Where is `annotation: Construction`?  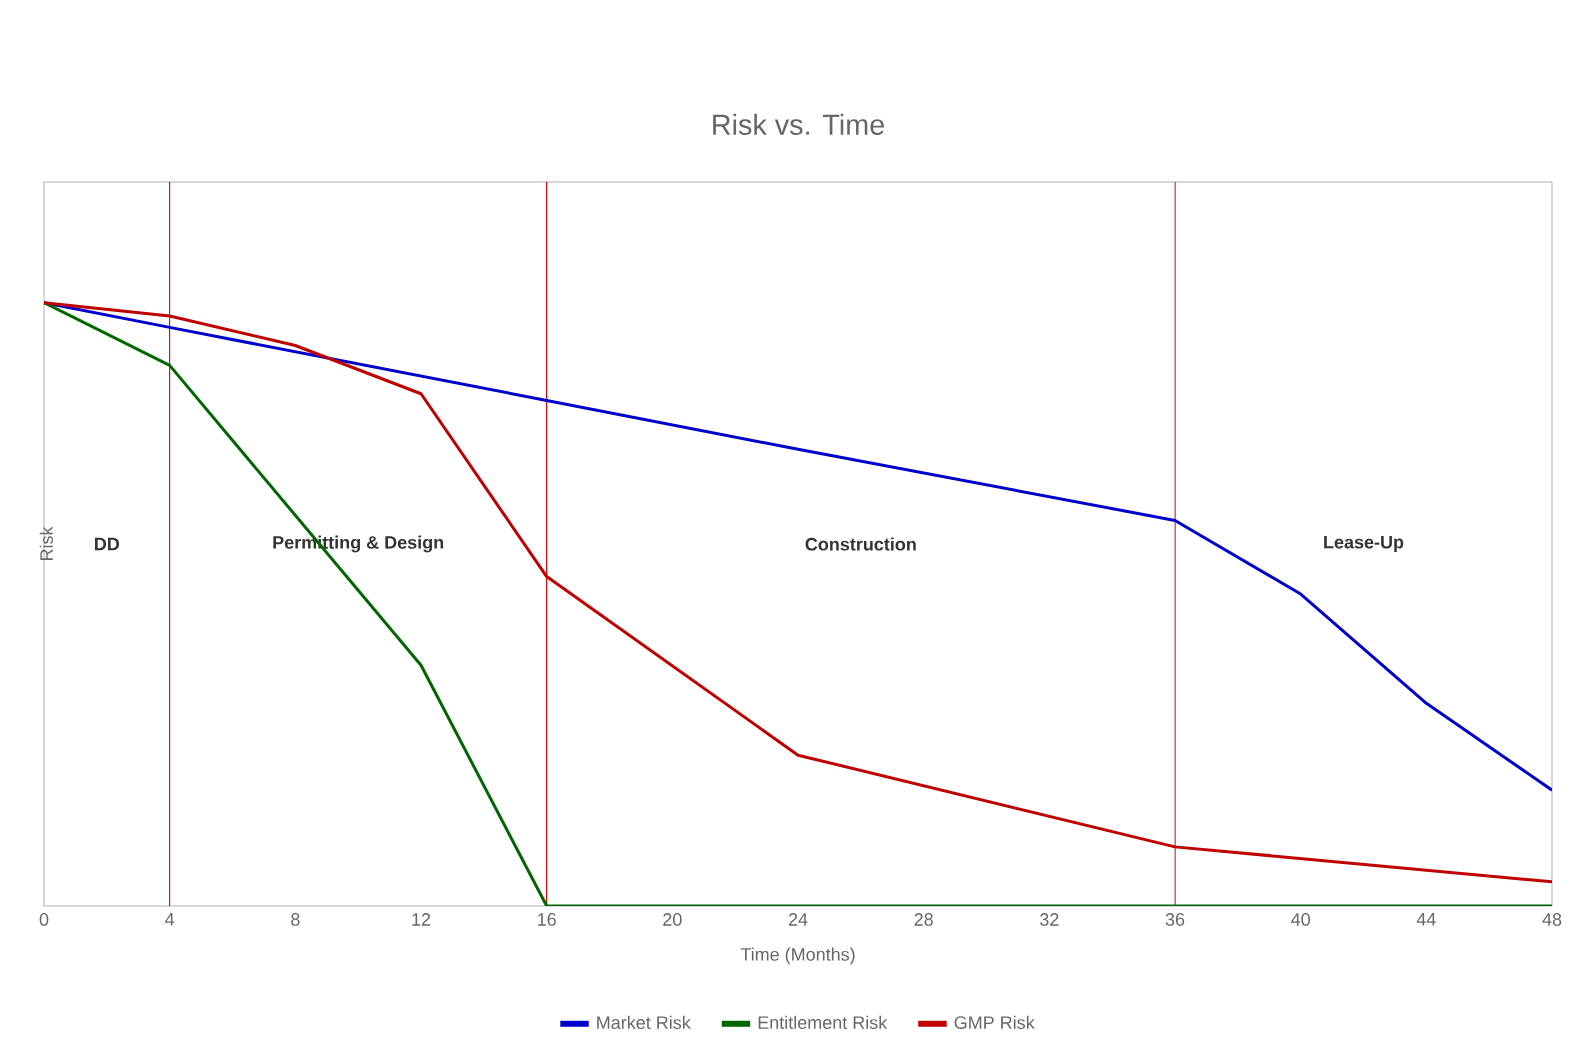
annotation: Construction is located at coordinates (860, 544).